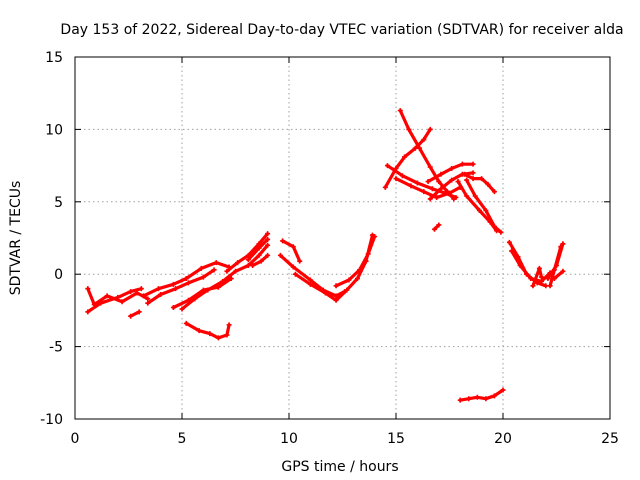  Describe the element at coordinates (339, 467) in the screenshot. I see `x-axis-label: GPS time / hours` at that location.